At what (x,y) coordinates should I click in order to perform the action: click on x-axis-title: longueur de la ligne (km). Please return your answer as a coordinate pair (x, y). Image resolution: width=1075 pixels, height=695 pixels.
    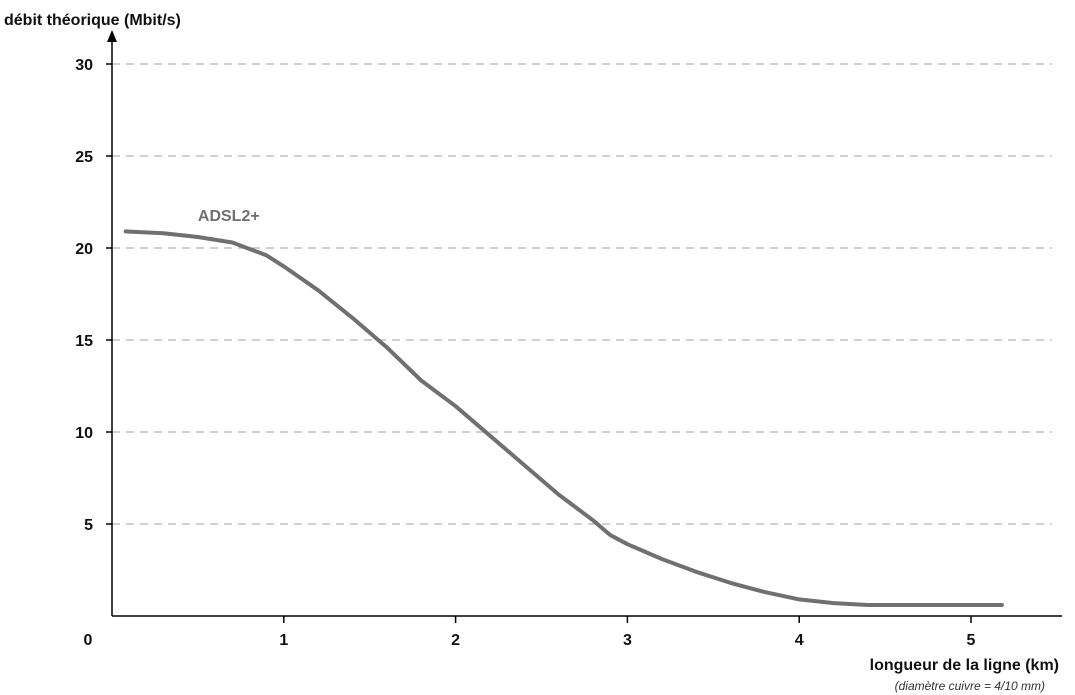
    Looking at the image, I should click on (964, 665).